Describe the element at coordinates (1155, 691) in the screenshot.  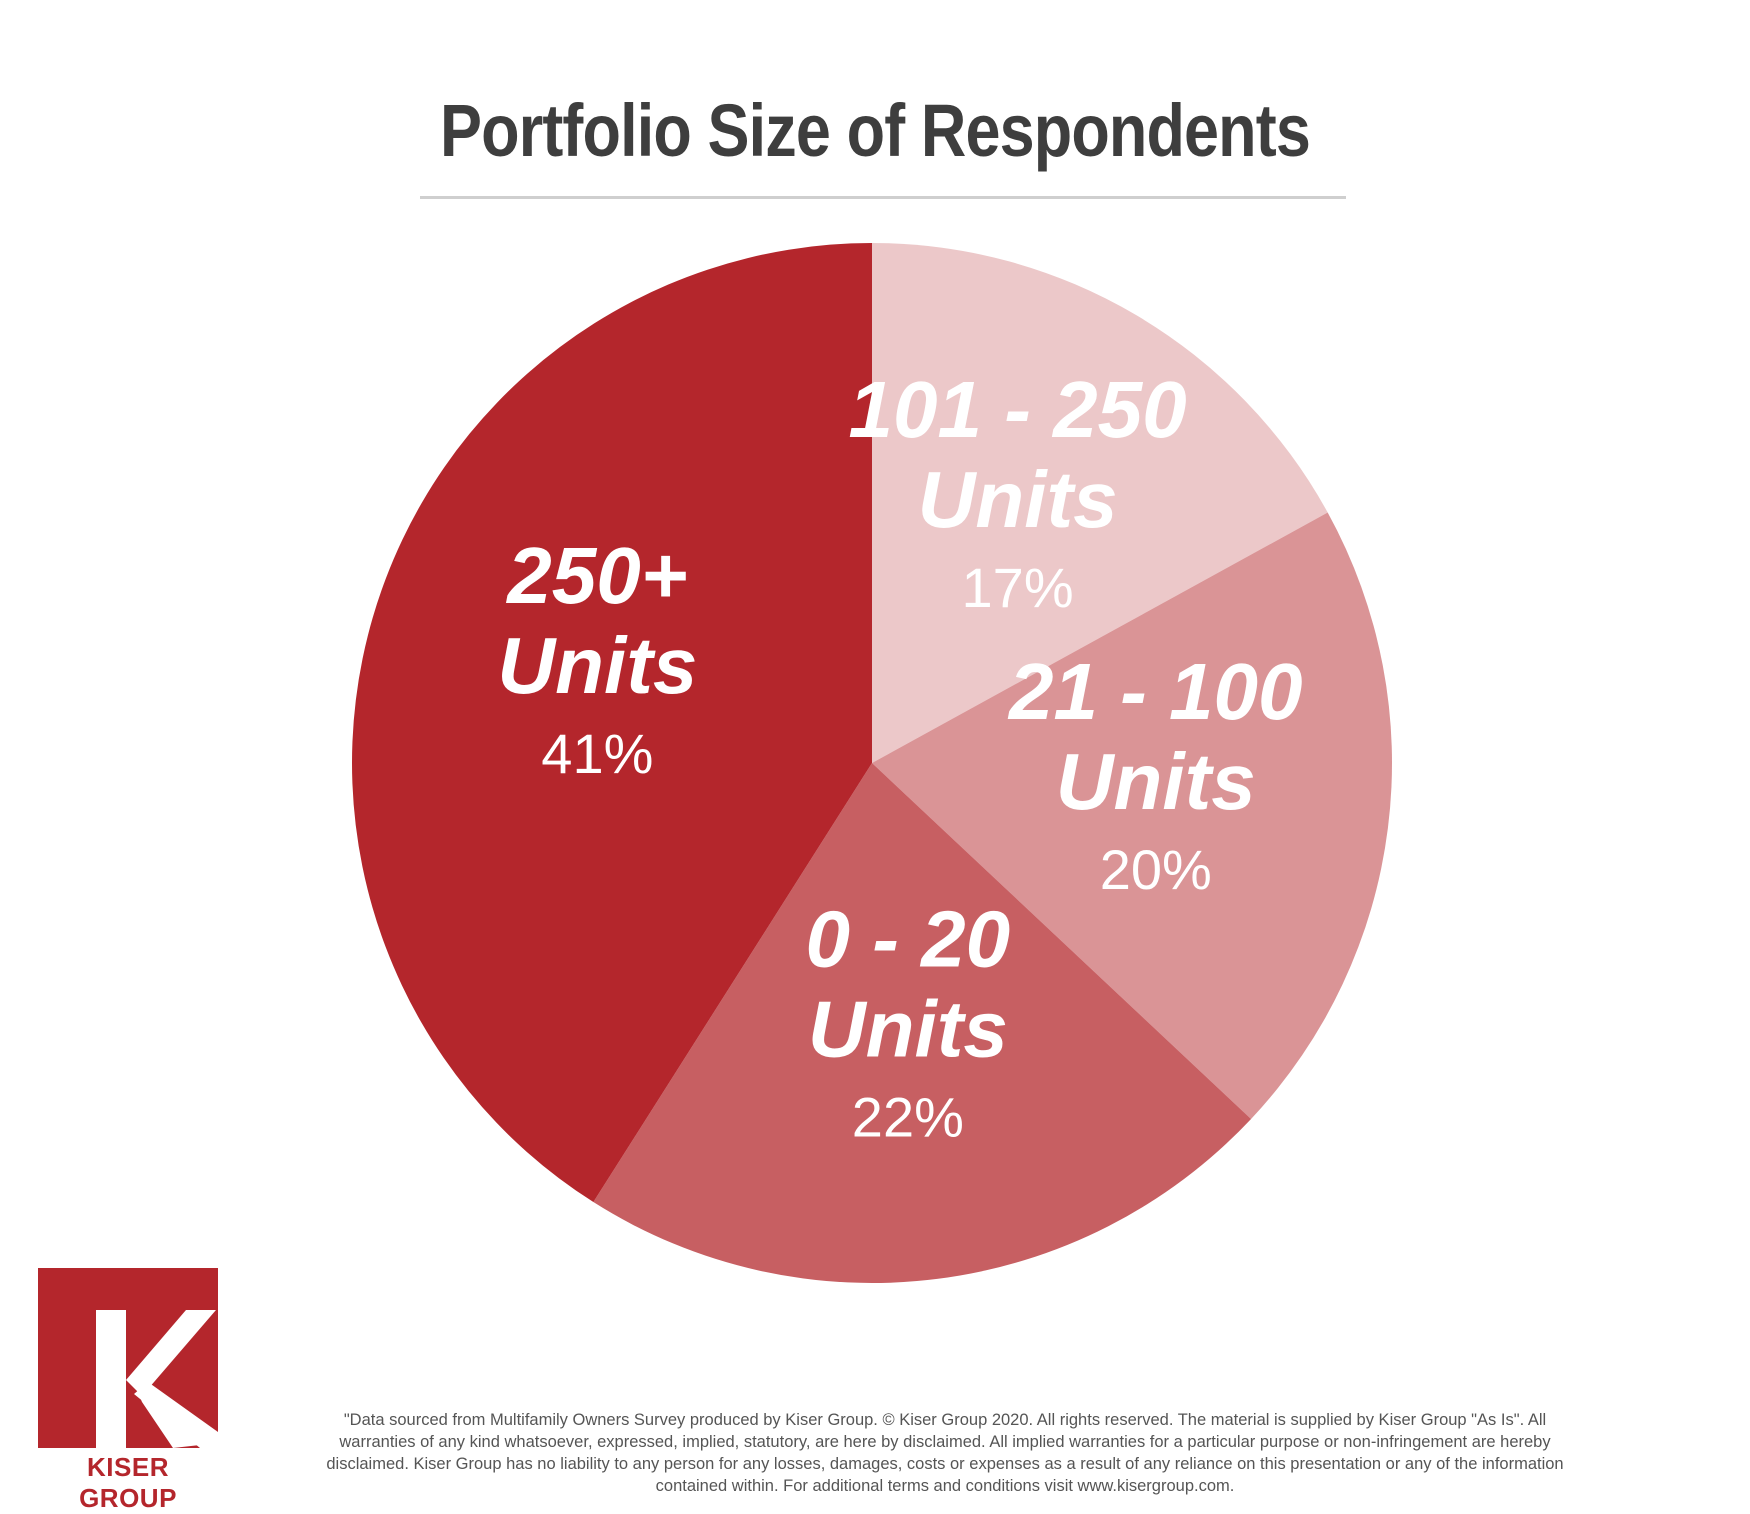
I see `slice-range-label: 21 - 100` at that location.